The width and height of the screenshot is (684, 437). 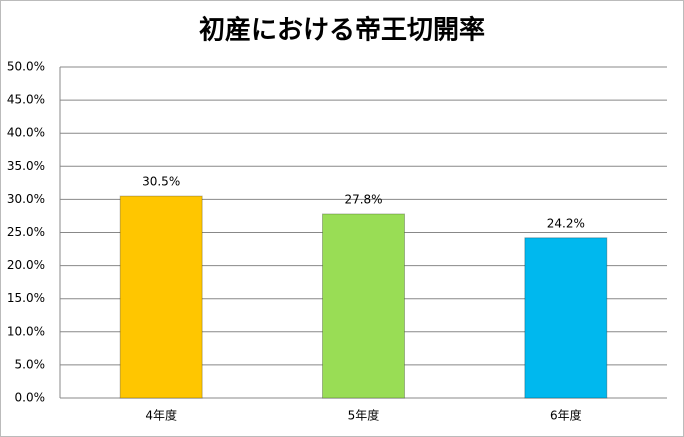 What do you see at coordinates (30, 398) in the screenshot?
I see `y-tick-label: 0.0%` at bounding box center [30, 398].